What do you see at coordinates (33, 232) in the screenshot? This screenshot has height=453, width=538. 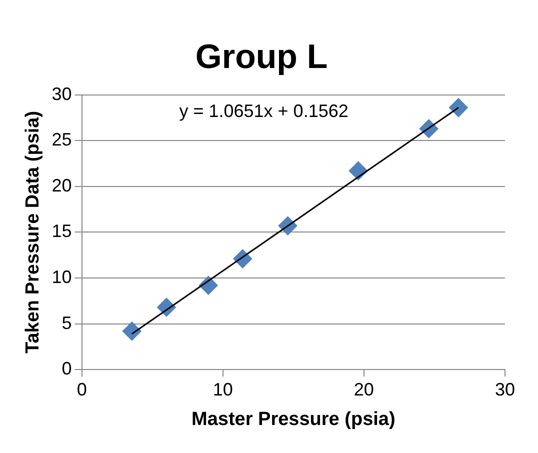 I see `y-axis-title: Taken Pressure Data (psia)` at bounding box center [33, 232].